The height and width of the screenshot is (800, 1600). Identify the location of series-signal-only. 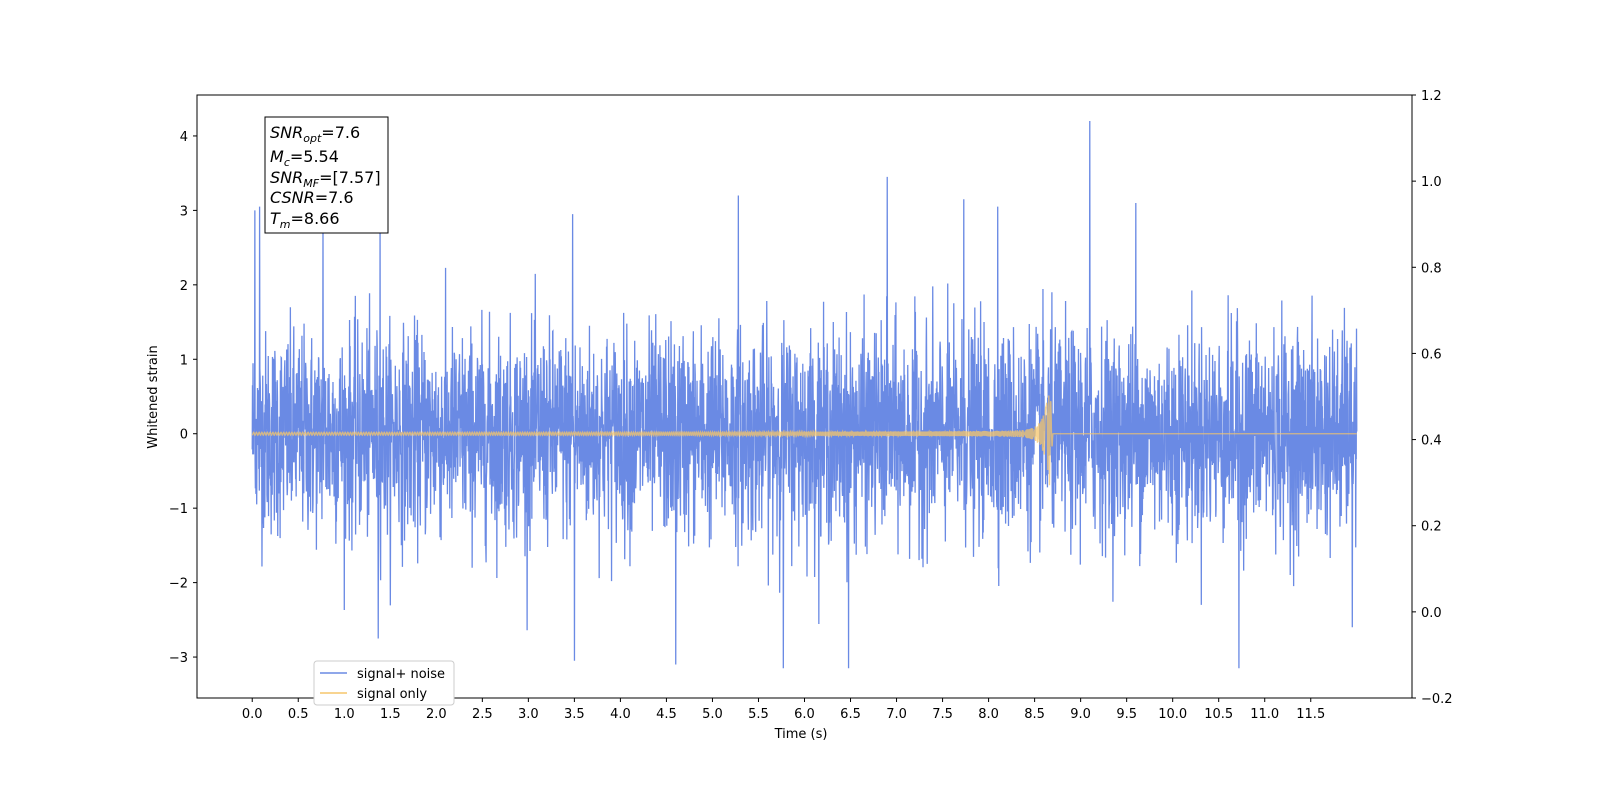
(804, 440).